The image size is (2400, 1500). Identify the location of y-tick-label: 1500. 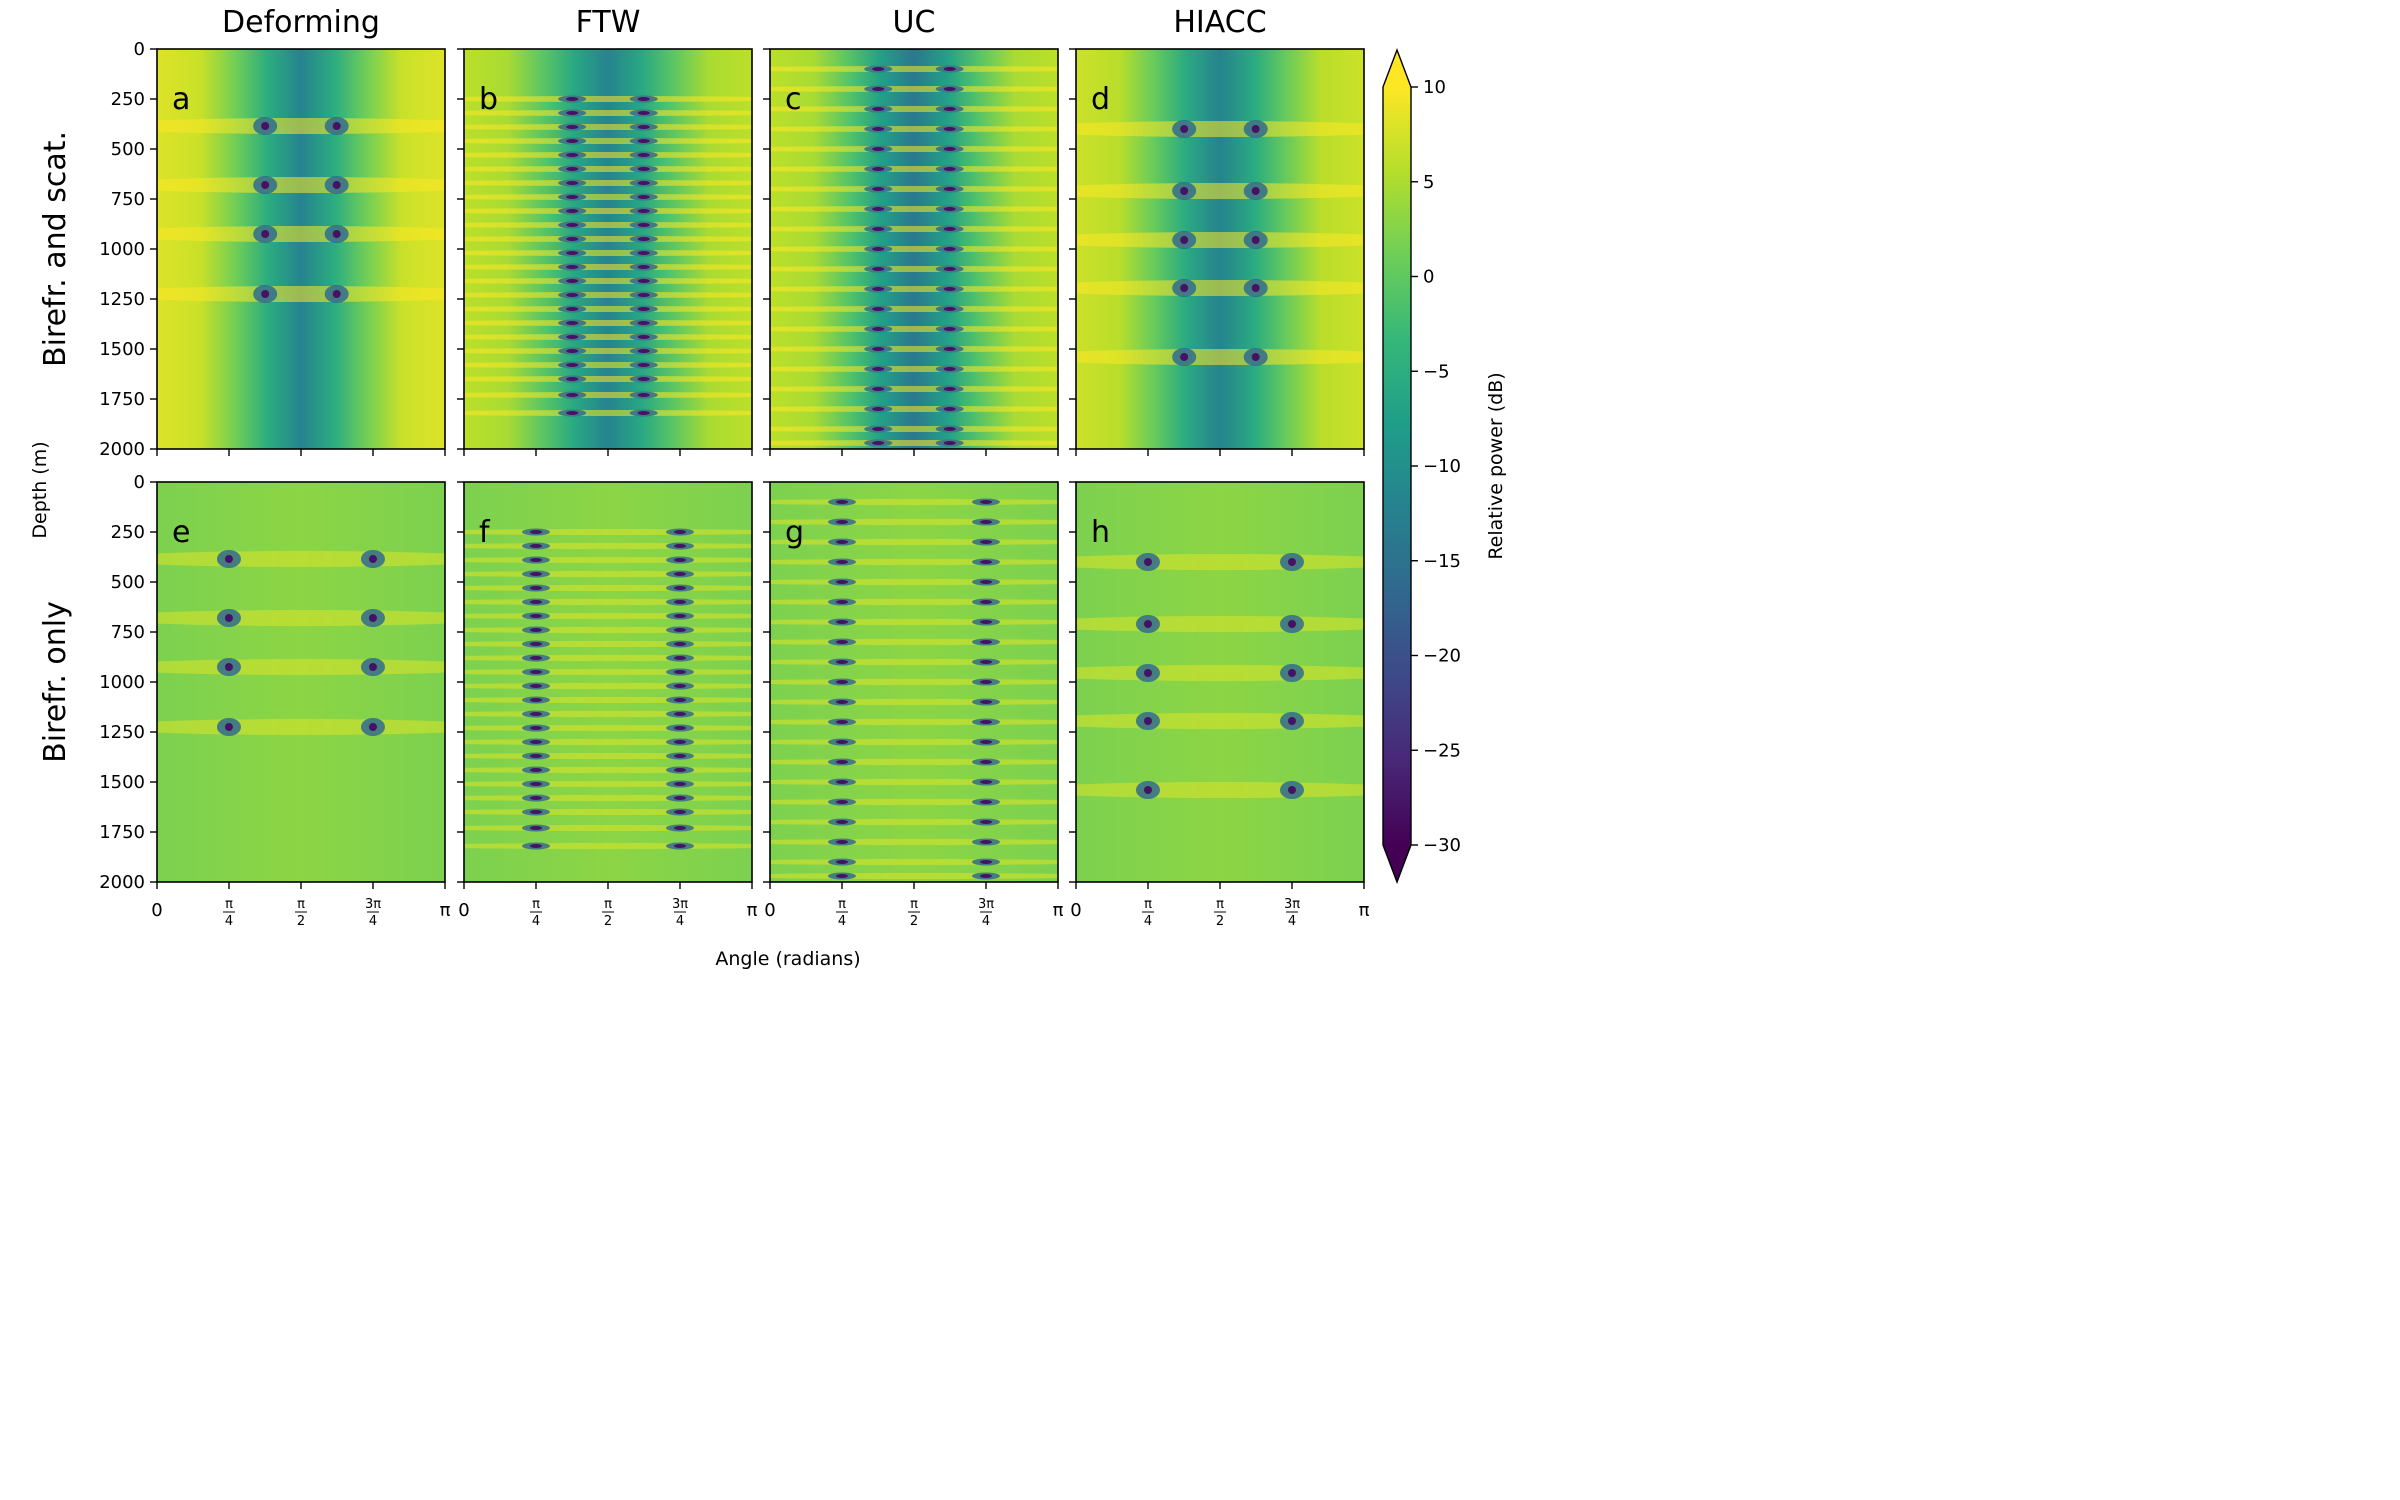
(122, 782).